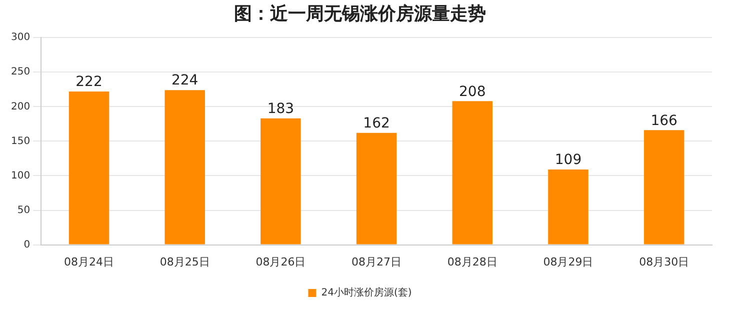 This screenshot has height=312, width=740. Describe the element at coordinates (472, 92) in the screenshot. I see `data-label: 208` at that location.